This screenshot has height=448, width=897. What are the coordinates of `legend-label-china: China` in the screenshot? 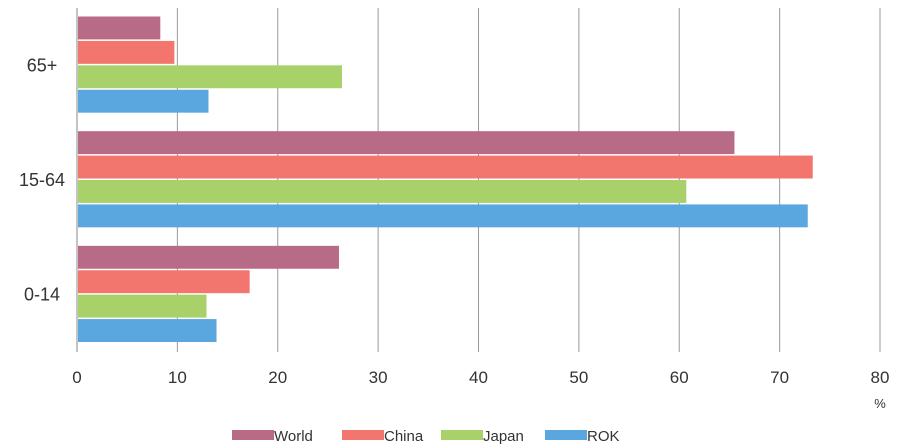 It's located at (404, 436).